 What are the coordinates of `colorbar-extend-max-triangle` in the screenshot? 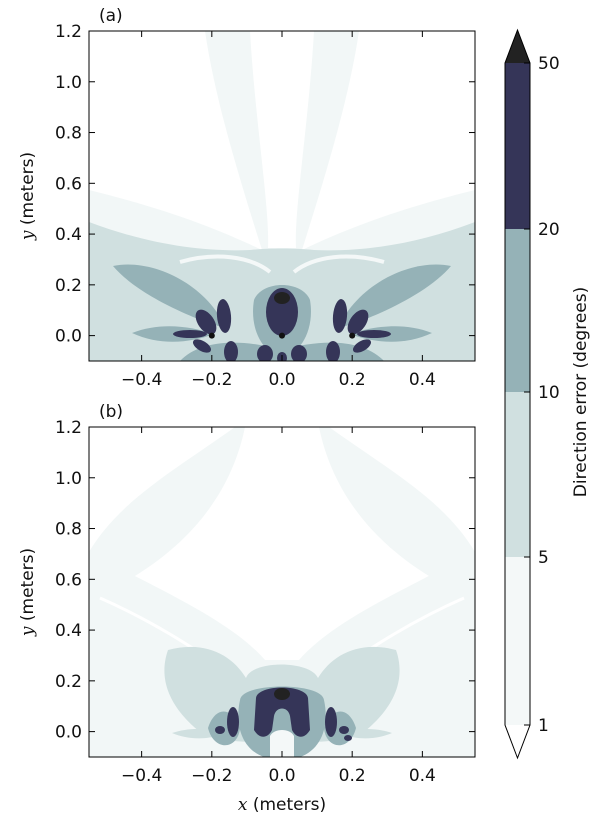 It's located at (517, 46).